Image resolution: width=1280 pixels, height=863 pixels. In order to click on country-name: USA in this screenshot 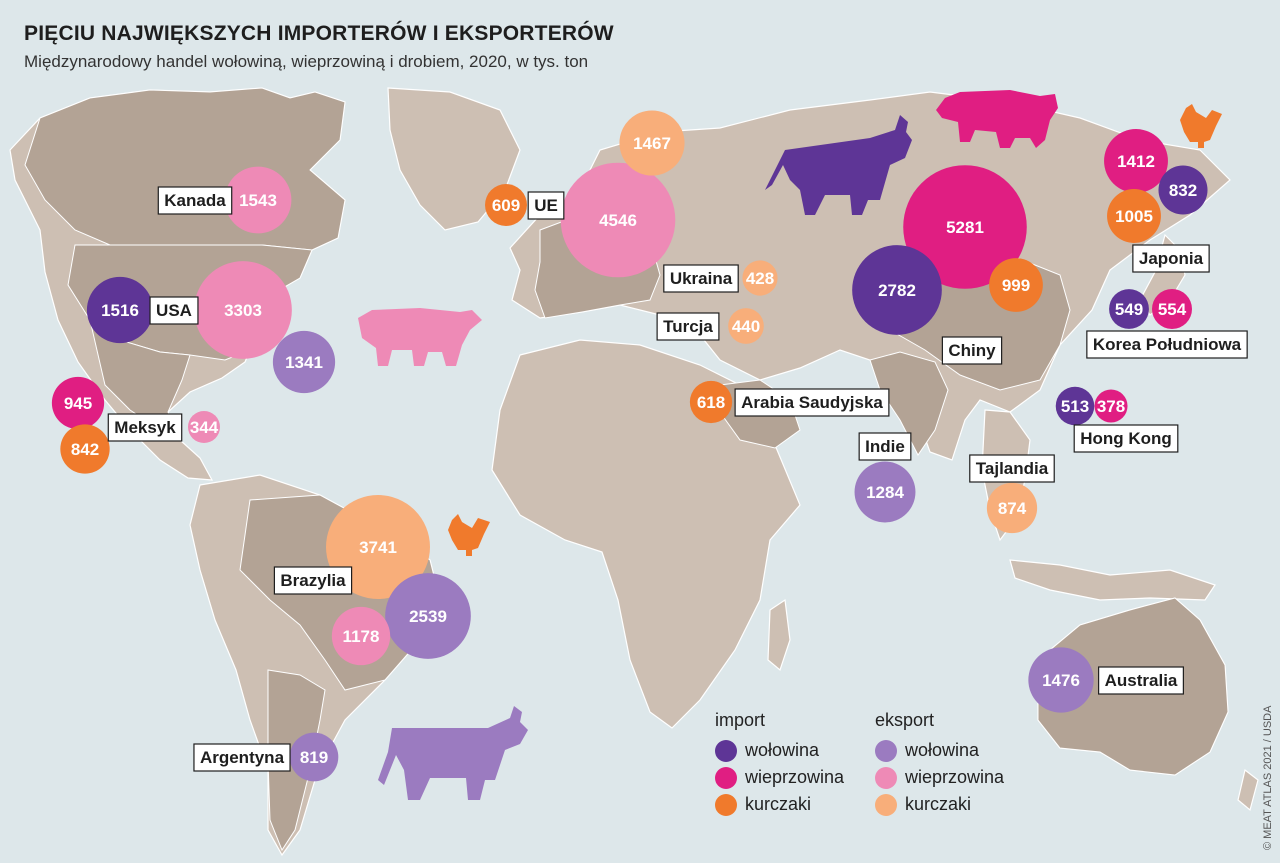, I will do `click(174, 310)`.